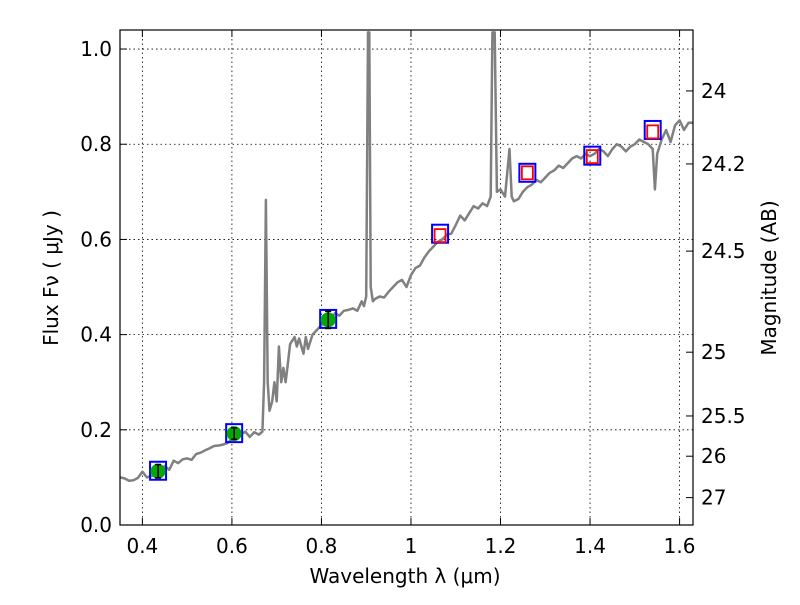 This screenshot has height=605, width=800. I want to click on magnitude-axis-label: Magnitude (AB), so click(769, 277).